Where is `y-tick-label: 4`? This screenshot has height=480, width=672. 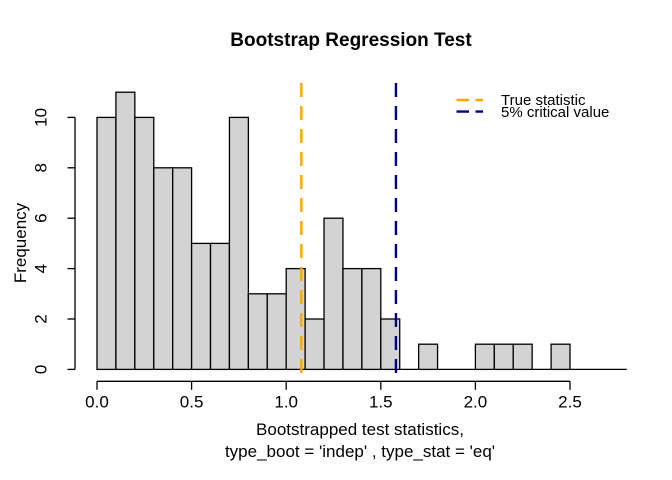 y-tick-label: 4 is located at coordinates (41, 268).